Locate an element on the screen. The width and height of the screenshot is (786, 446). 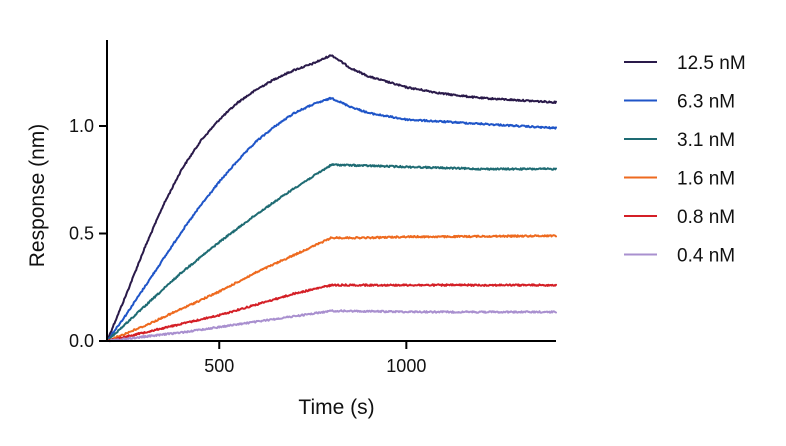
legend-item: 6.3 nM is located at coordinates (679, 102).